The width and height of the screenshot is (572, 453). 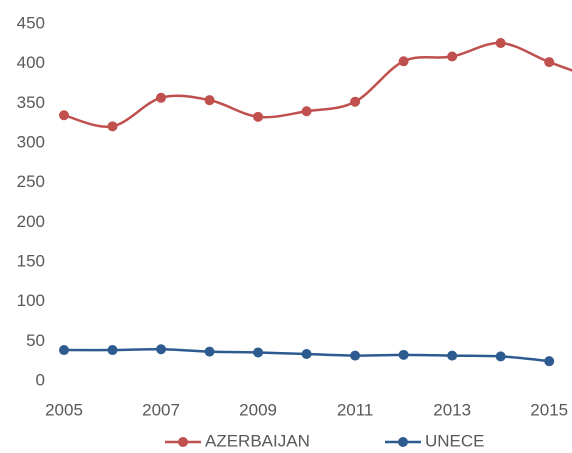 What do you see at coordinates (31, 141) in the screenshot?
I see `y-tick-label: 300` at bounding box center [31, 141].